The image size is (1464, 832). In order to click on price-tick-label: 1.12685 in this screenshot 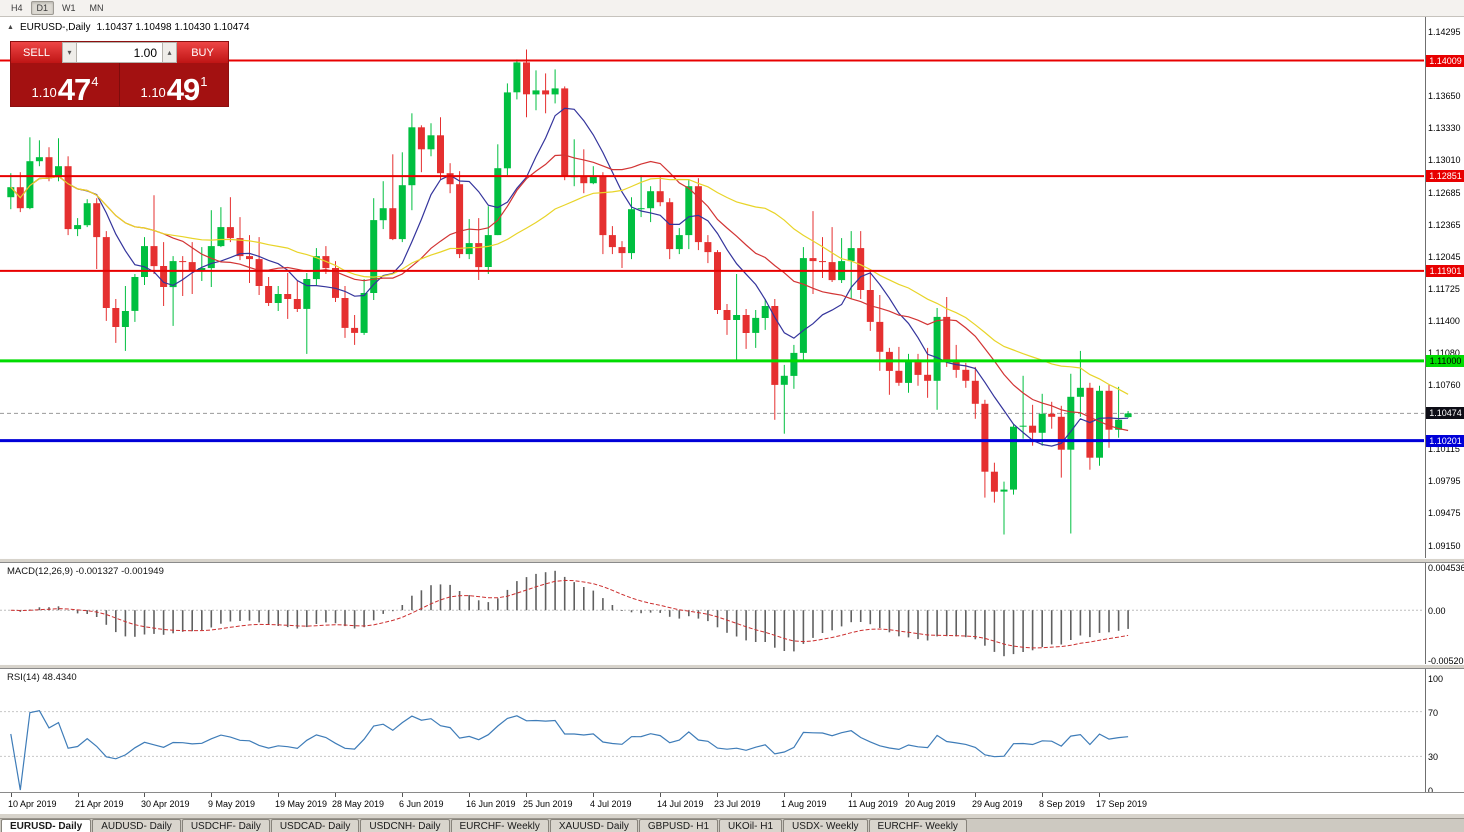, I will do `click(1444, 193)`.